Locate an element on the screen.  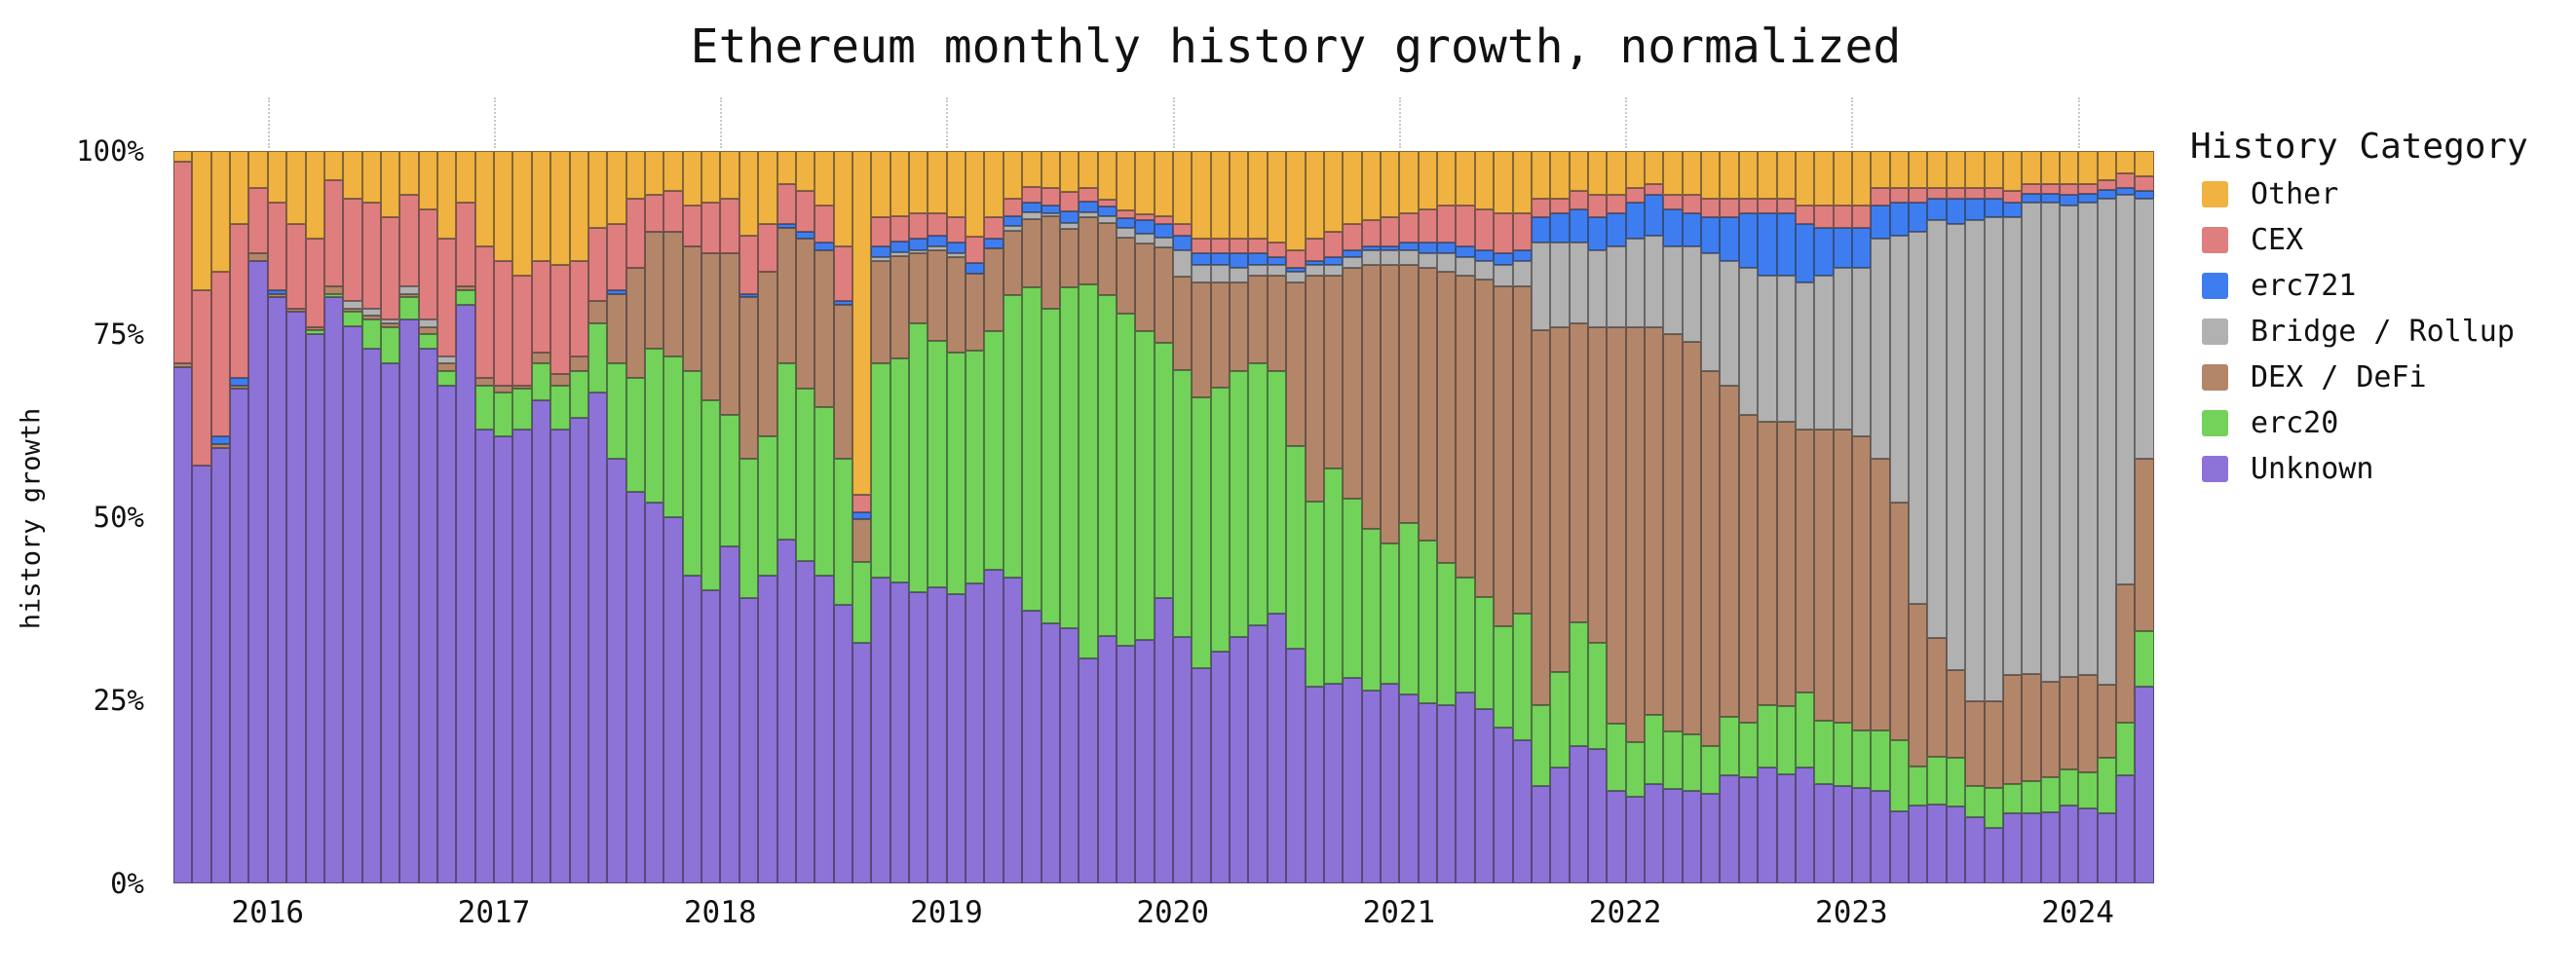
legend-item-cex: CEX is located at coordinates (2380, 240).